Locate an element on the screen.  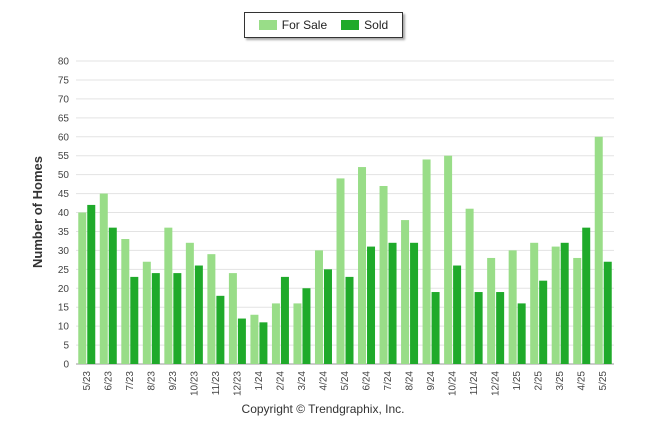
x-tick-label: 12/24 is located at coordinates (496, 383).